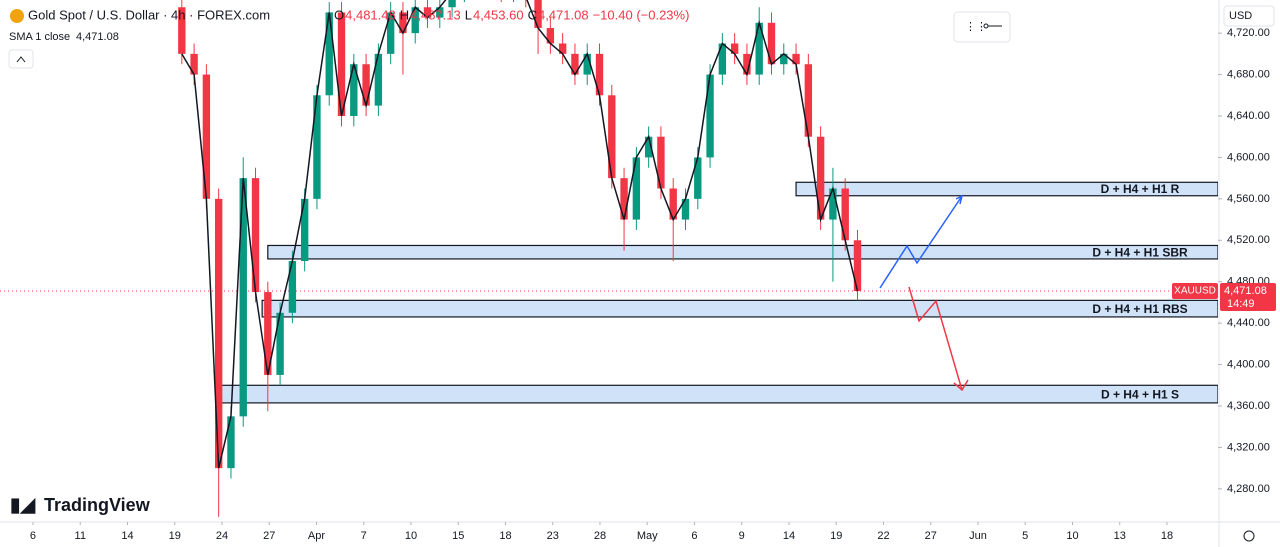 This screenshot has width=1280, height=547. I want to click on x-tick-label: 18, so click(1167, 536).